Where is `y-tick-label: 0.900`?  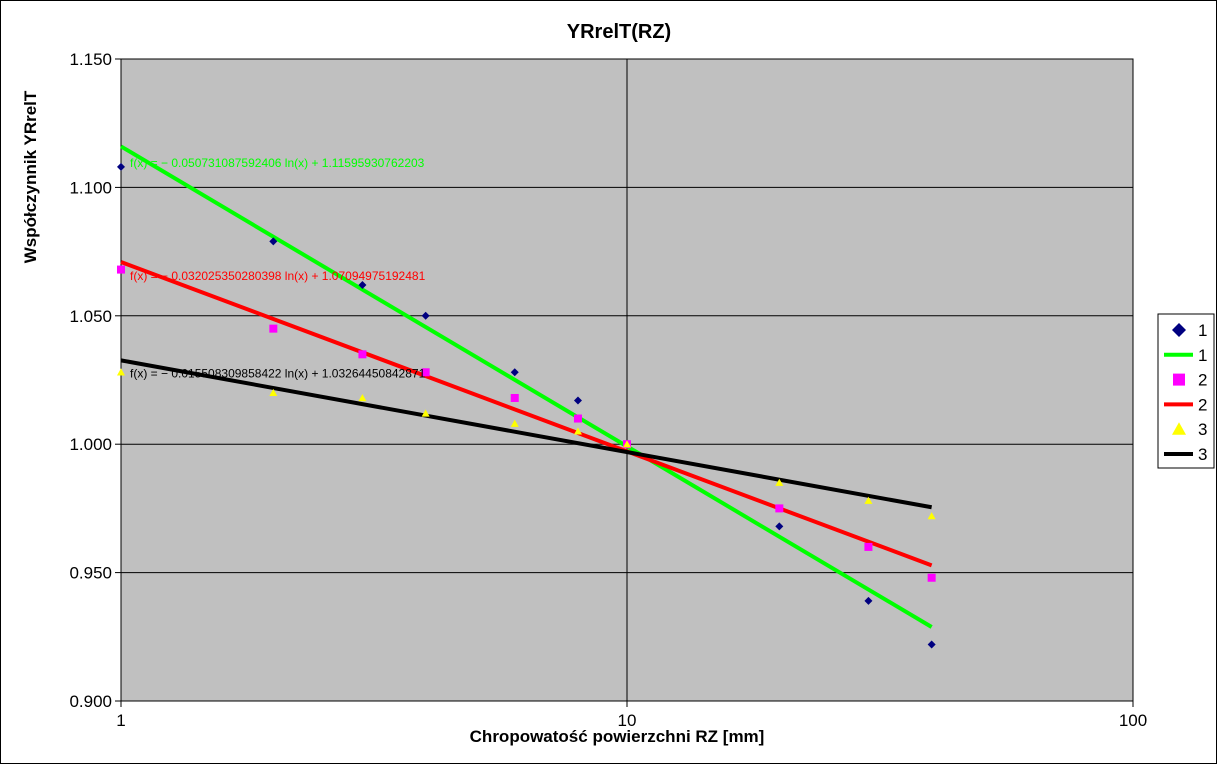
y-tick-label: 0.900 is located at coordinates (90, 701).